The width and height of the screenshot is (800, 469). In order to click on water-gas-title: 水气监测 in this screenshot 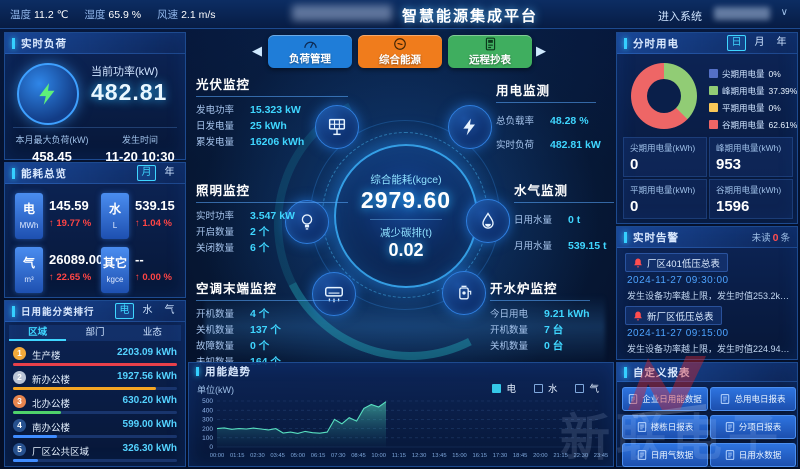, I will do `click(564, 191)`.